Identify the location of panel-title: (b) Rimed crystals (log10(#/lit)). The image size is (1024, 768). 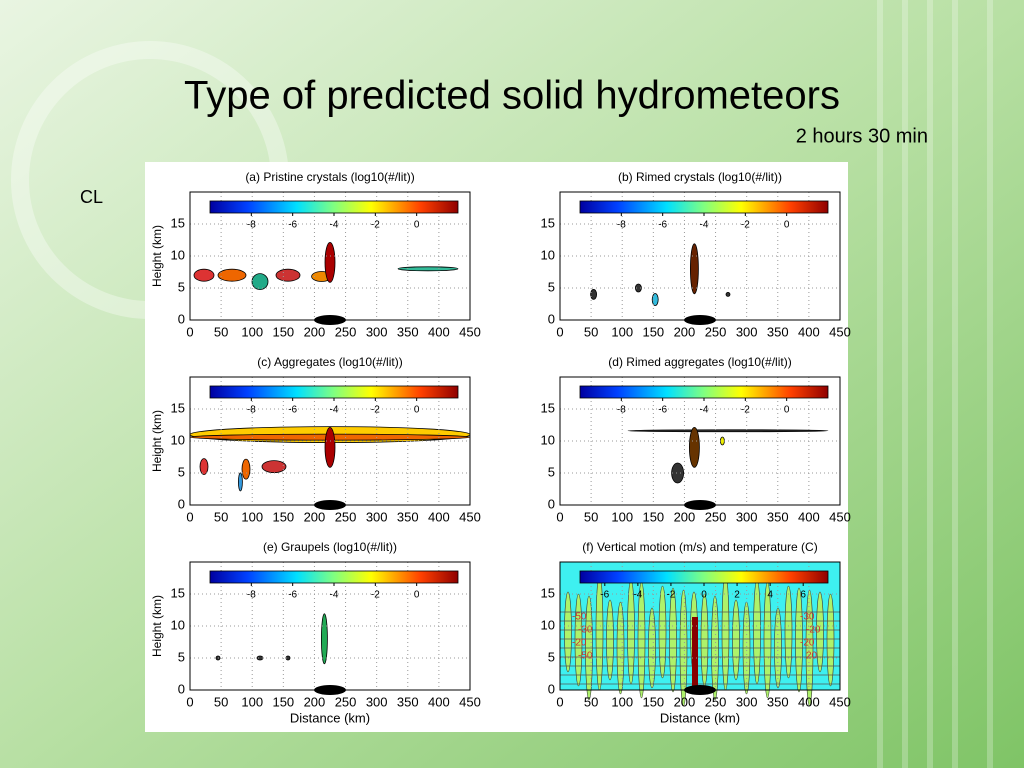
(700, 177).